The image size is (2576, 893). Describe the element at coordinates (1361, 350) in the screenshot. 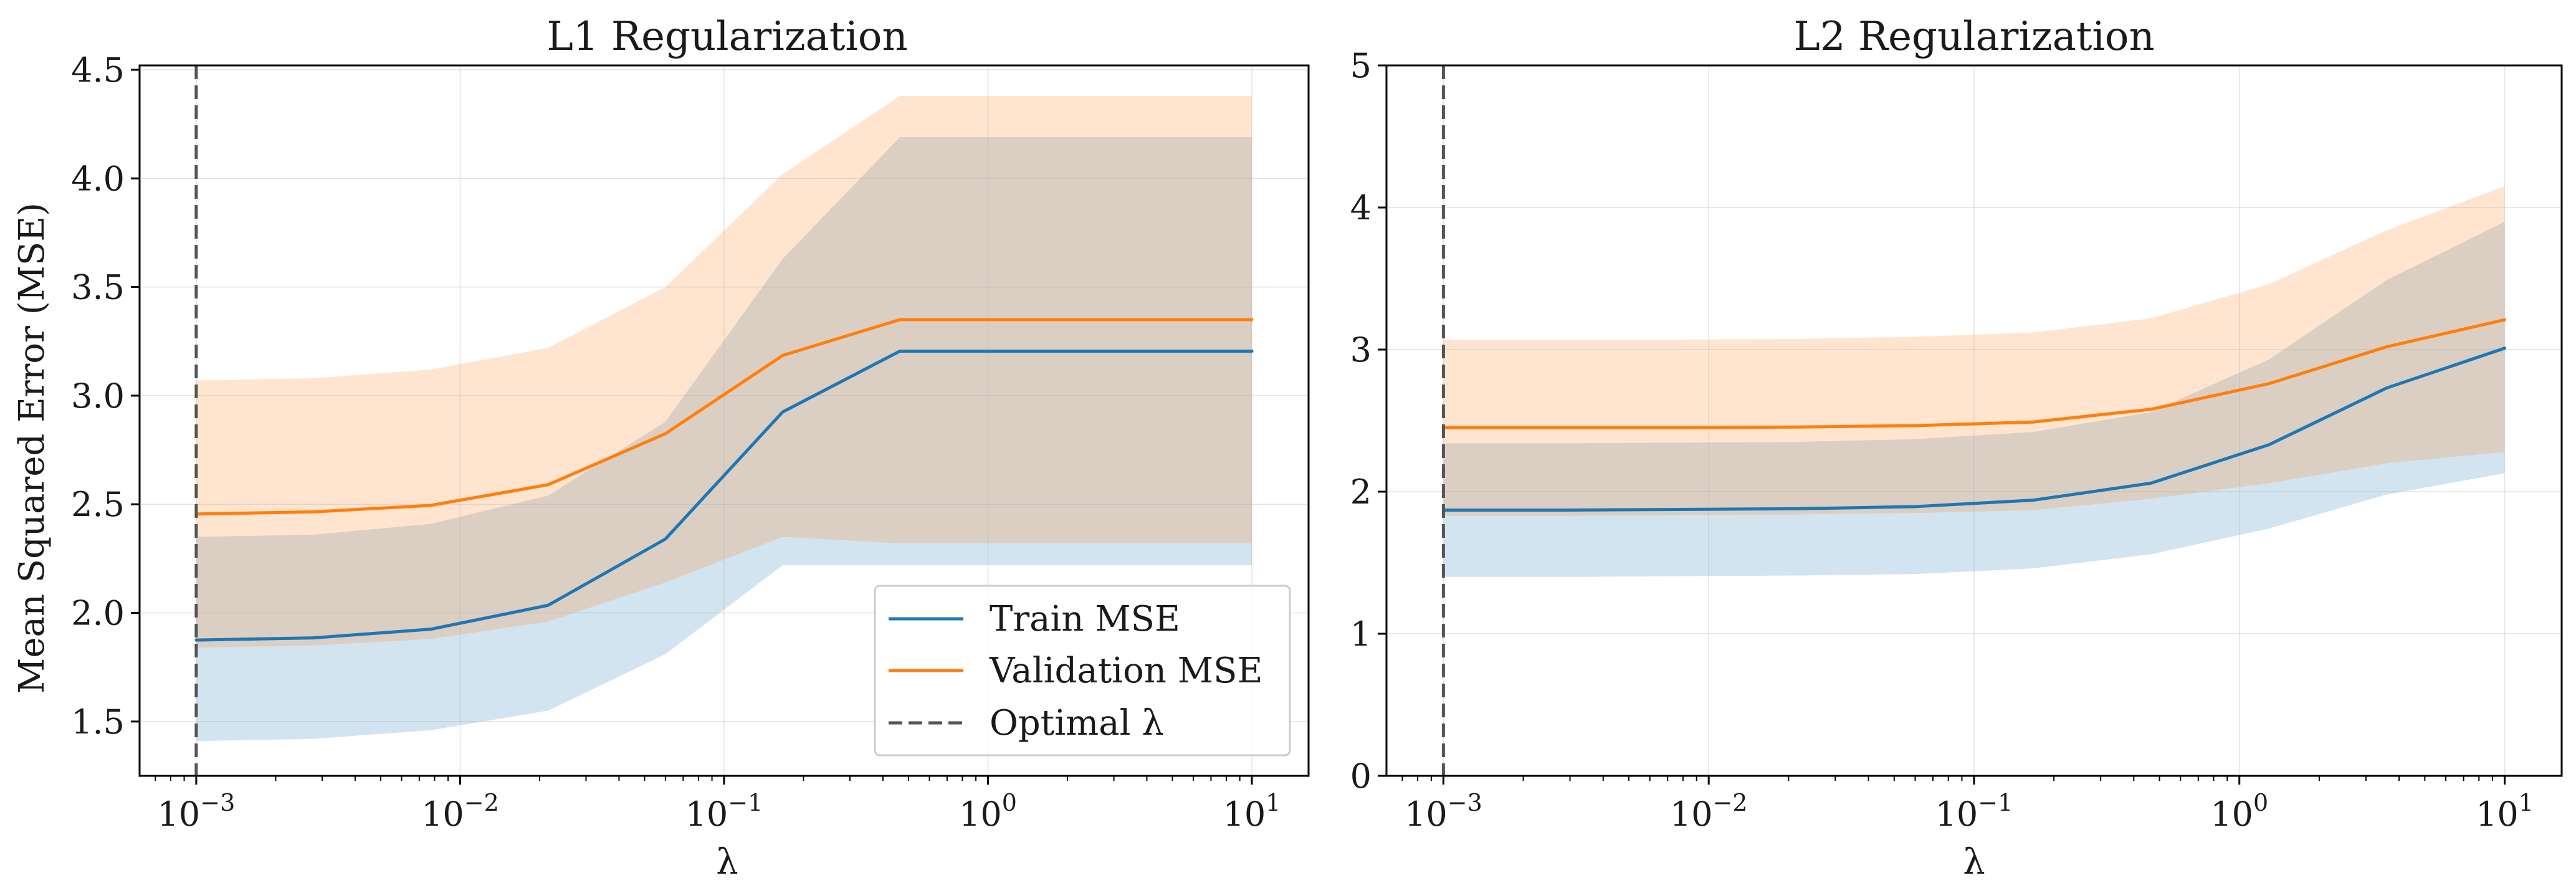

I see `l2-y-tick-label: 3` at that location.